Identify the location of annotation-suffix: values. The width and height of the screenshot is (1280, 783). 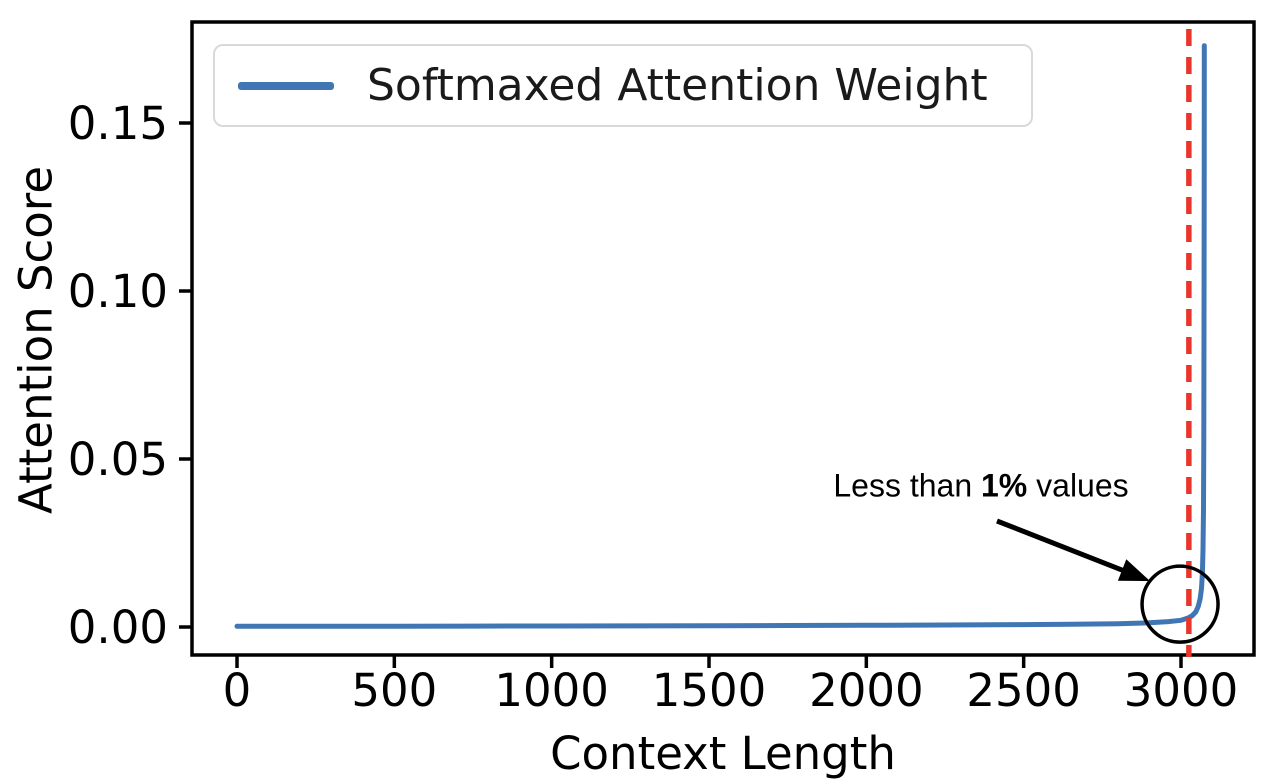
(1078, 485).